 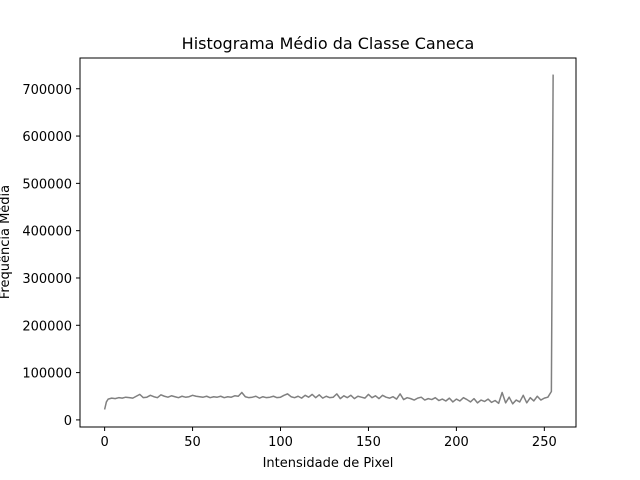 I want to click on x-tick-label: 0, so click(x=104, y=442).